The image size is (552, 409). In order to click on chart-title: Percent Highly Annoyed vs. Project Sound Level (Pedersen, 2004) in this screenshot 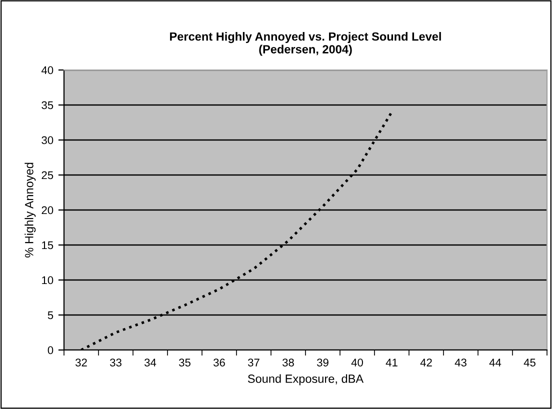, I will do `click(305, 44)`.